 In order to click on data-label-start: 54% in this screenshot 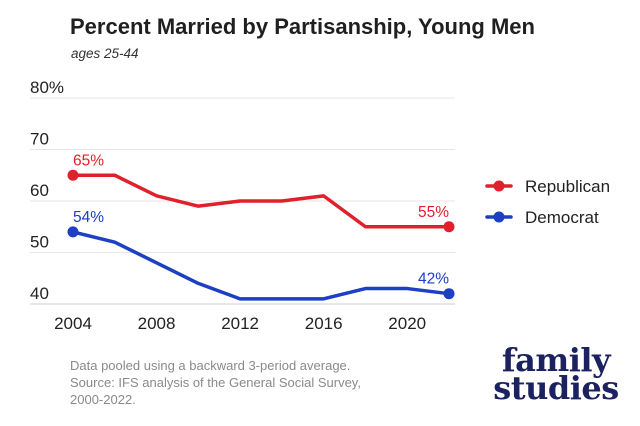, I will do `click(88, 217)`.